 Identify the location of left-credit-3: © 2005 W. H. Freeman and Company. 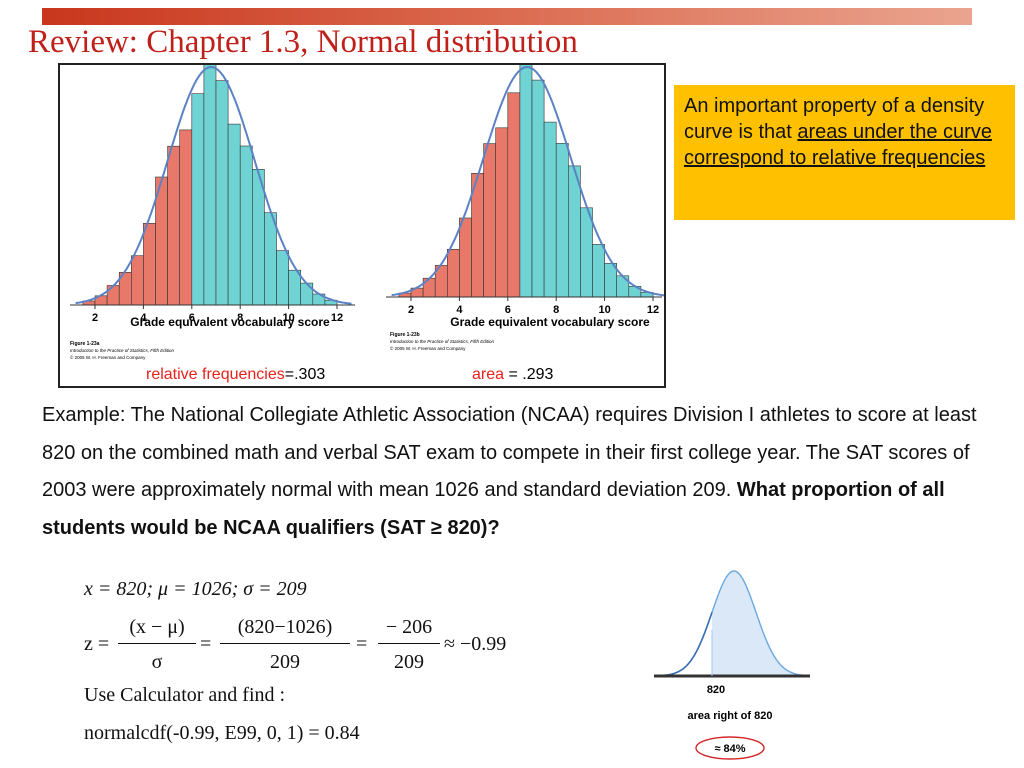
(108, 357).